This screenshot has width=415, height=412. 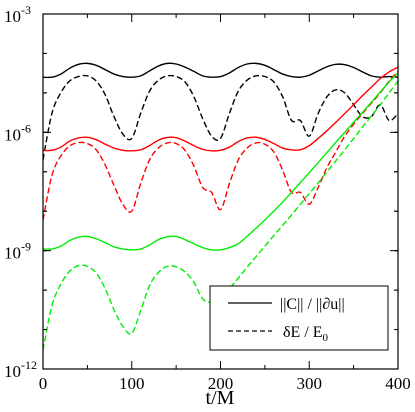 I want to click on legend-box, so click(x=299, y=318).